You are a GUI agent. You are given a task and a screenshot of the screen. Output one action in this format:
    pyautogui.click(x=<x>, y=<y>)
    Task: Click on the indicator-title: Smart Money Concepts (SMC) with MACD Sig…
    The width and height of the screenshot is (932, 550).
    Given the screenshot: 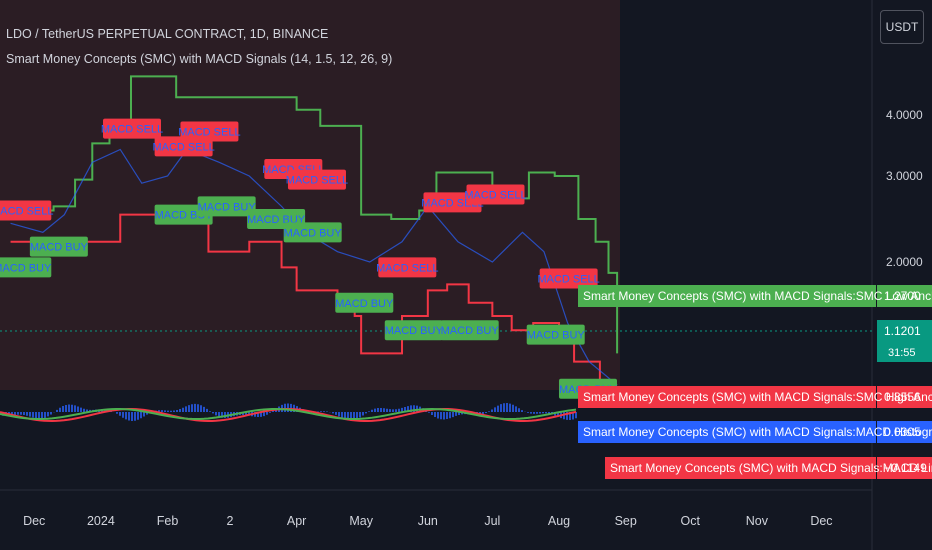 What is the action you would take?
    pyautogui.click(x=199, y=59)
    